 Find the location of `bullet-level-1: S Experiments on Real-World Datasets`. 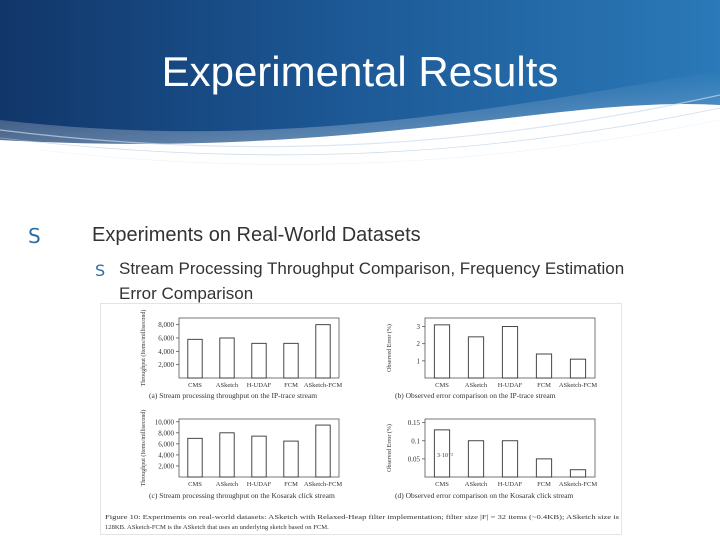

bullet-level-1: S Experiments on Real-World Datasets is located at coordinates (224, 236).